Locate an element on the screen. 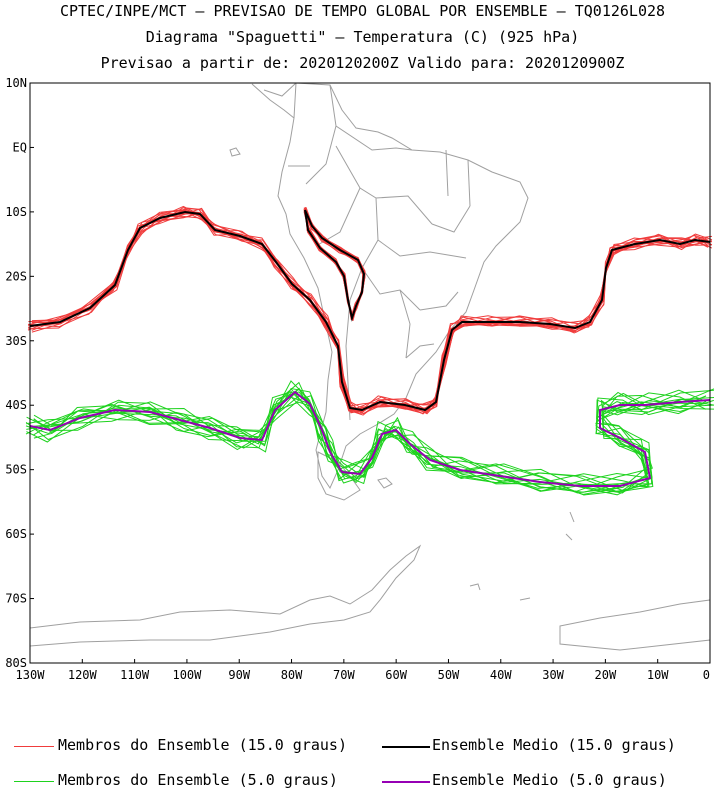 The width and height of the screenshot is (725, 792). purple-ensemble-mean-line is located at coordinates (370, 438).